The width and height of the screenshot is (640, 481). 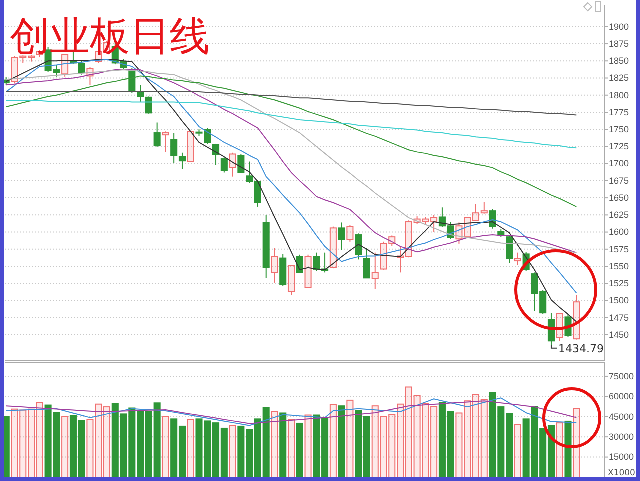 I want to click on y-tick-label: 1575, so click(x=619, y=249).